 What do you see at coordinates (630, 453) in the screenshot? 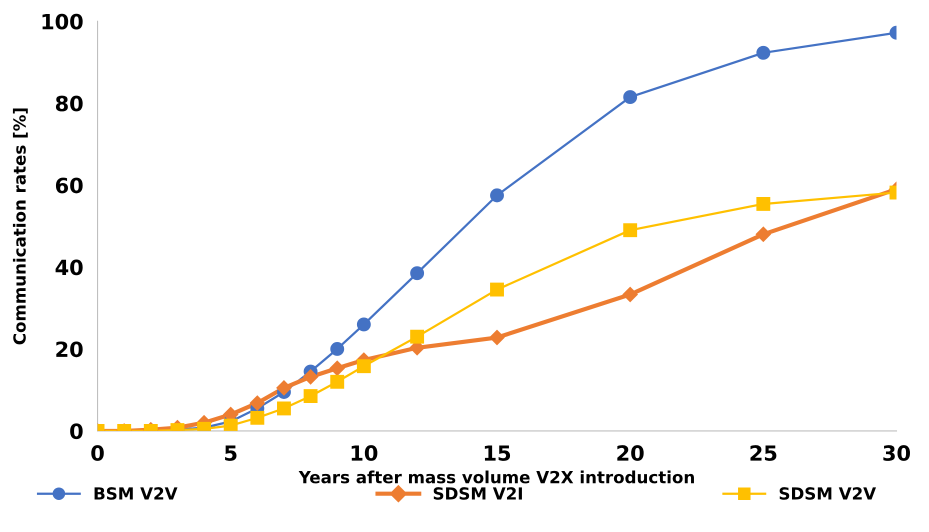
I see `x-tick-label: 20` at bounding box center [630, 453].